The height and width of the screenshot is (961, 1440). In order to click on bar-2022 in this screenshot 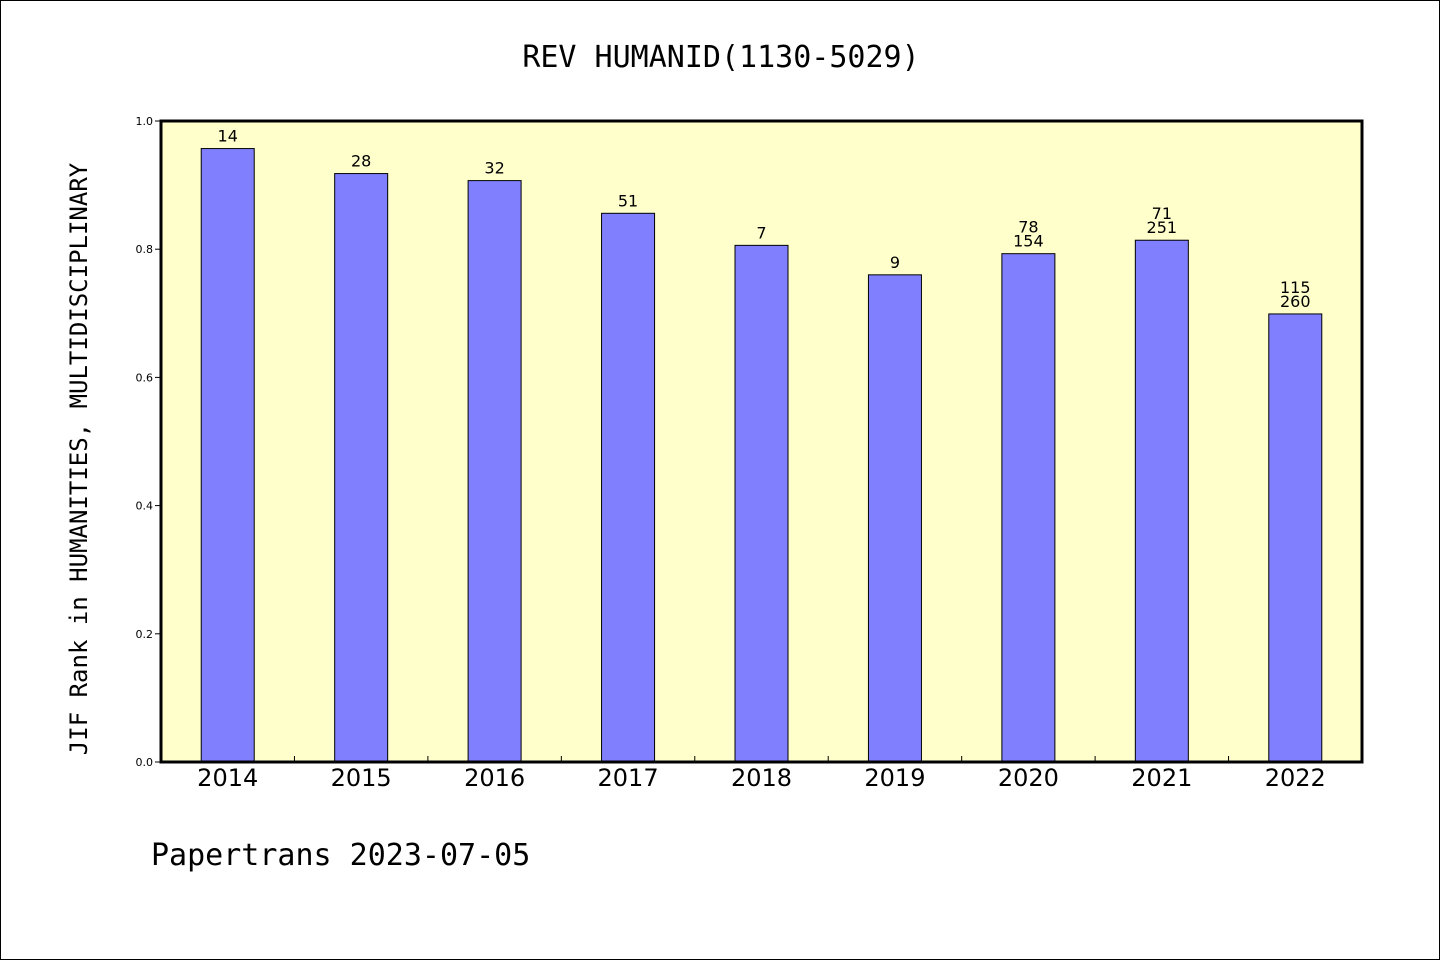, I will do `click(1295, 538)`.